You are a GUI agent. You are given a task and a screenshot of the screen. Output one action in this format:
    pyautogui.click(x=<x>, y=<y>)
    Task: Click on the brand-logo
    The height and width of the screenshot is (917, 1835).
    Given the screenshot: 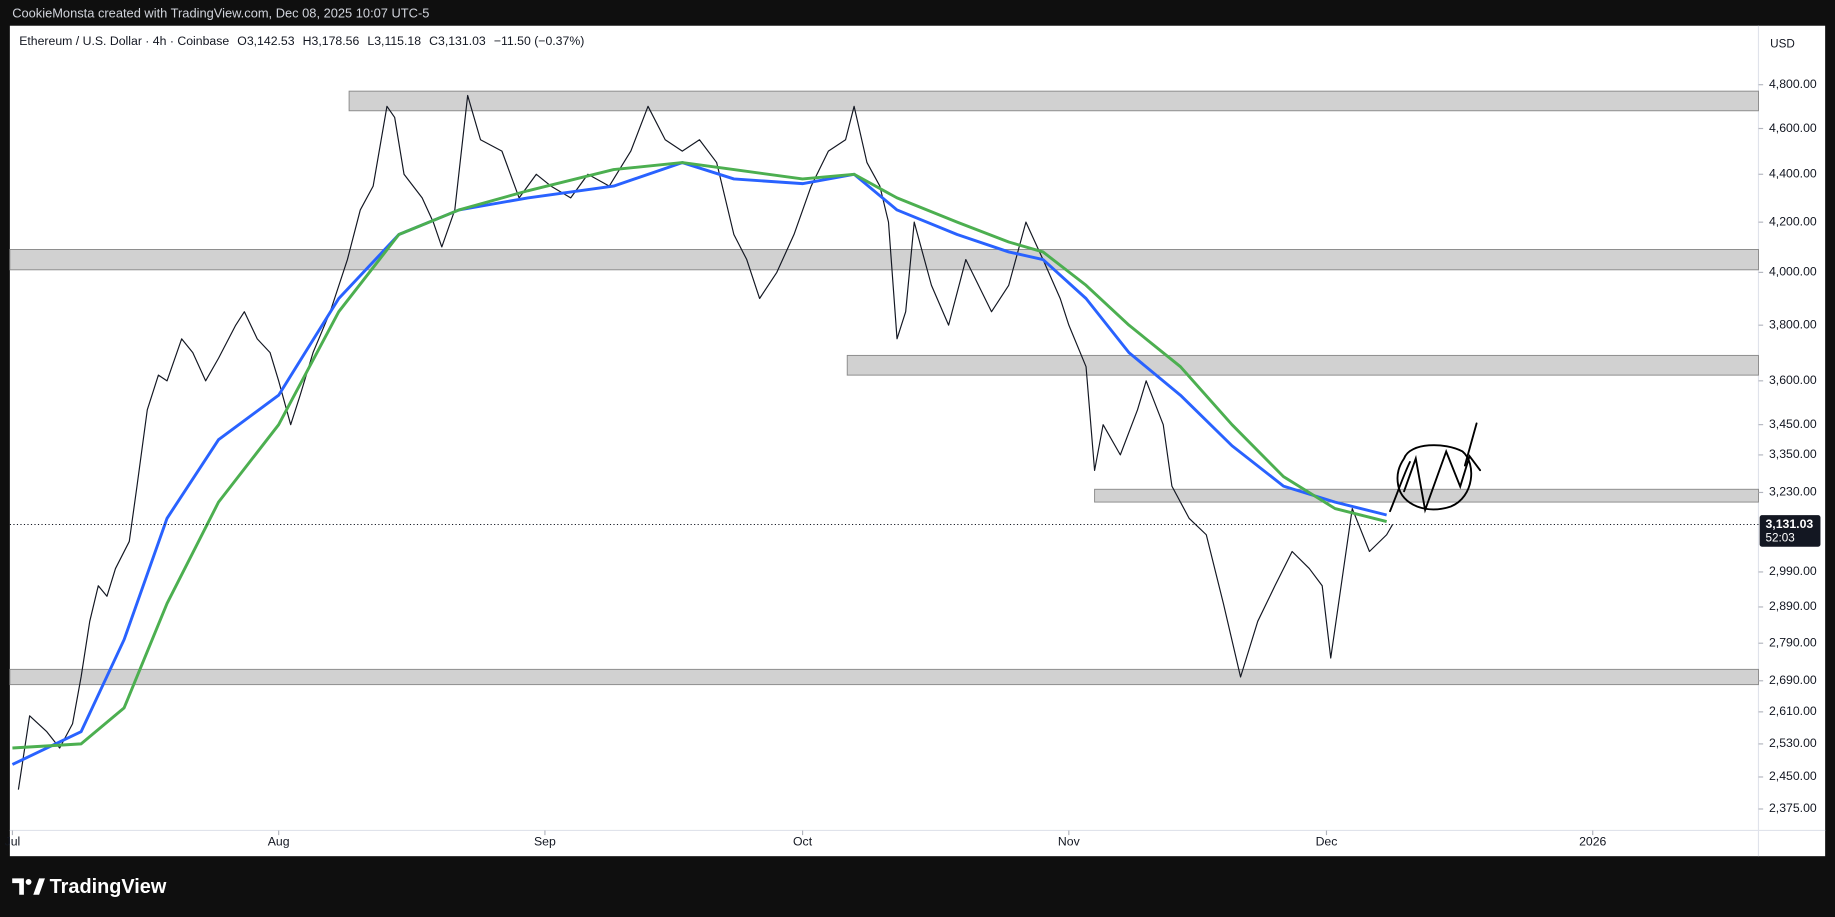 What is the action you would take?
    pyautogui.click(x=28, y=886)
    